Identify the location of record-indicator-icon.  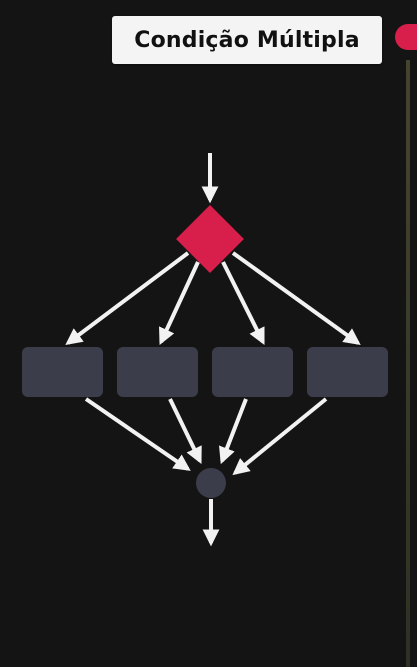
(406, 37).